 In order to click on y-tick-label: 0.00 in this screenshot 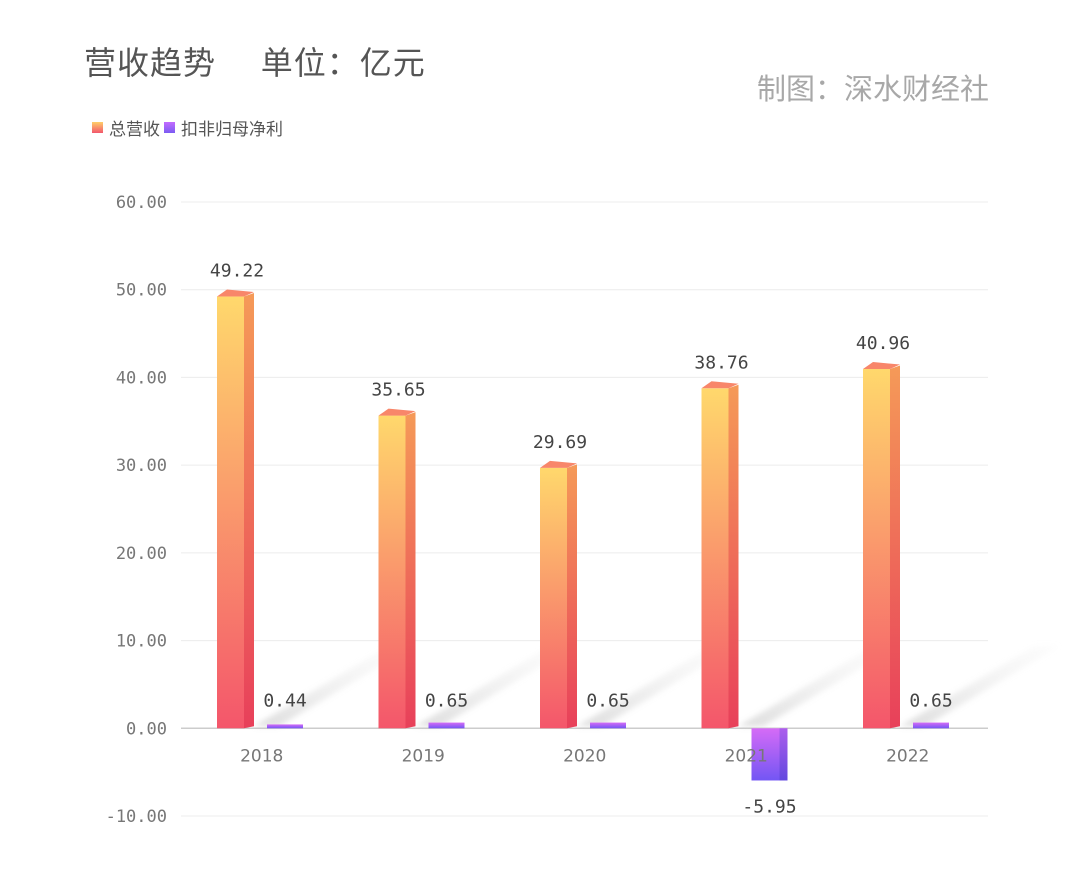, I will do `click(146, 729)`.